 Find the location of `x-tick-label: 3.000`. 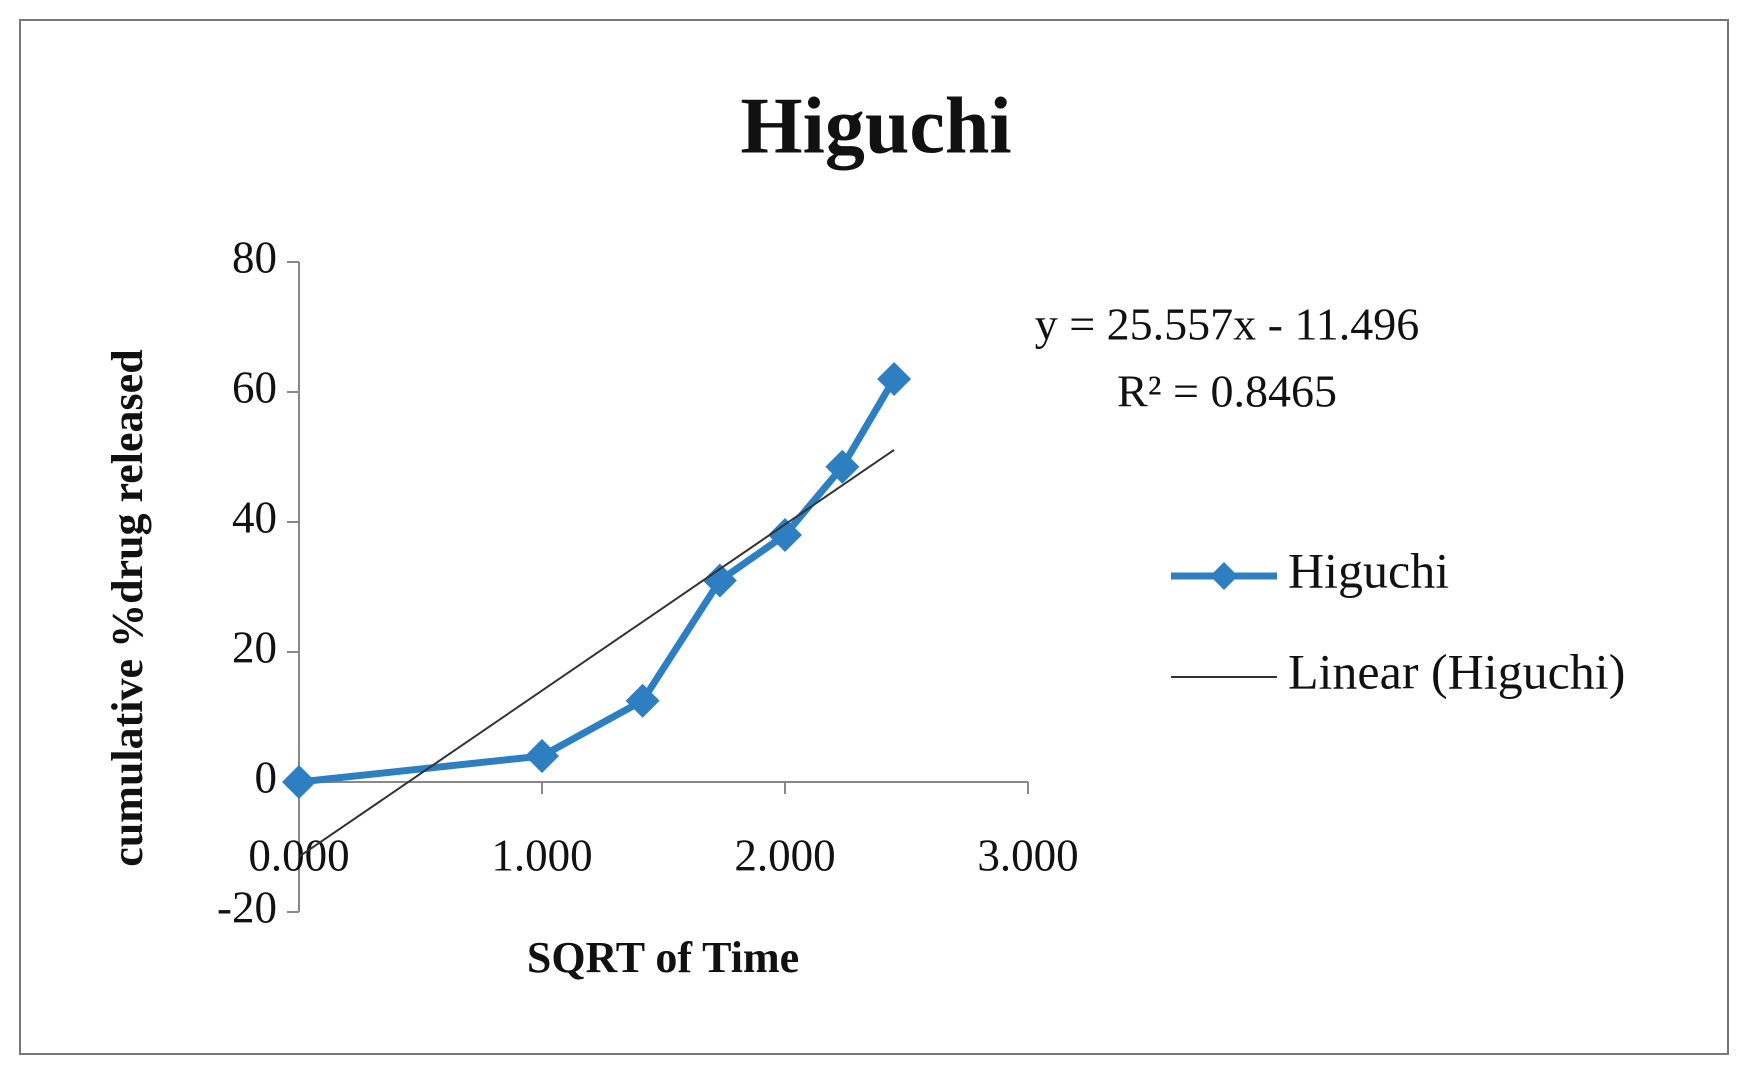

x-tick-label: 3.000 is located at coordinates (1027, 855).